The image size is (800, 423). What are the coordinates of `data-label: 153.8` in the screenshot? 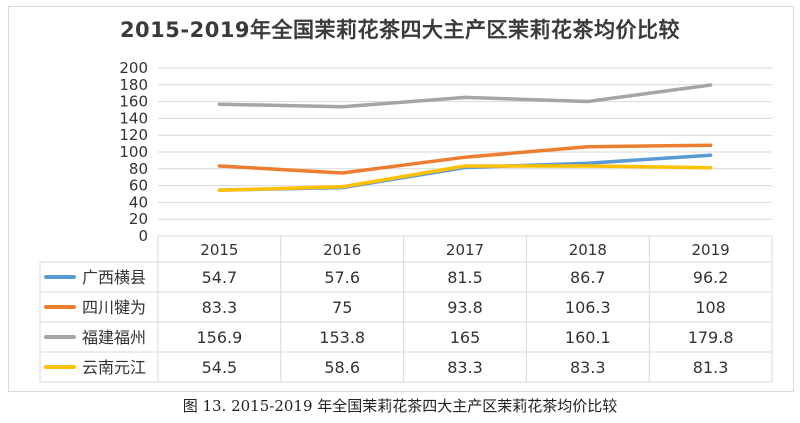 It's located at (342, 337).